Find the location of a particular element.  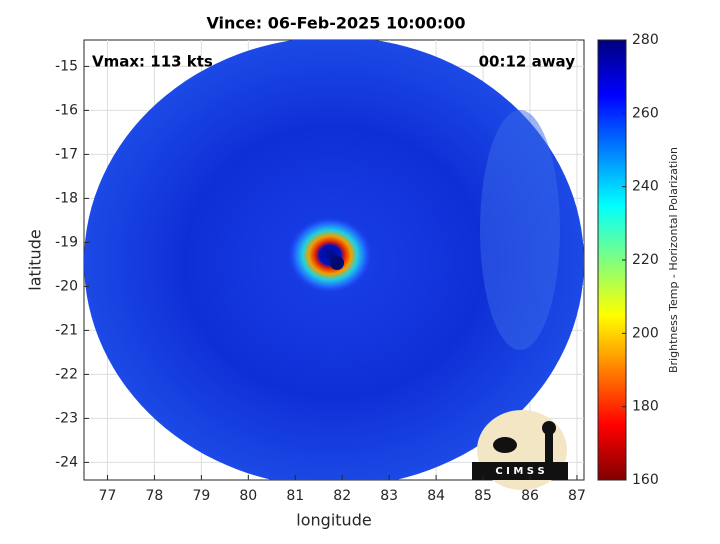

annotation: Vmax: 113 kts is located at coordinates (152, 62).